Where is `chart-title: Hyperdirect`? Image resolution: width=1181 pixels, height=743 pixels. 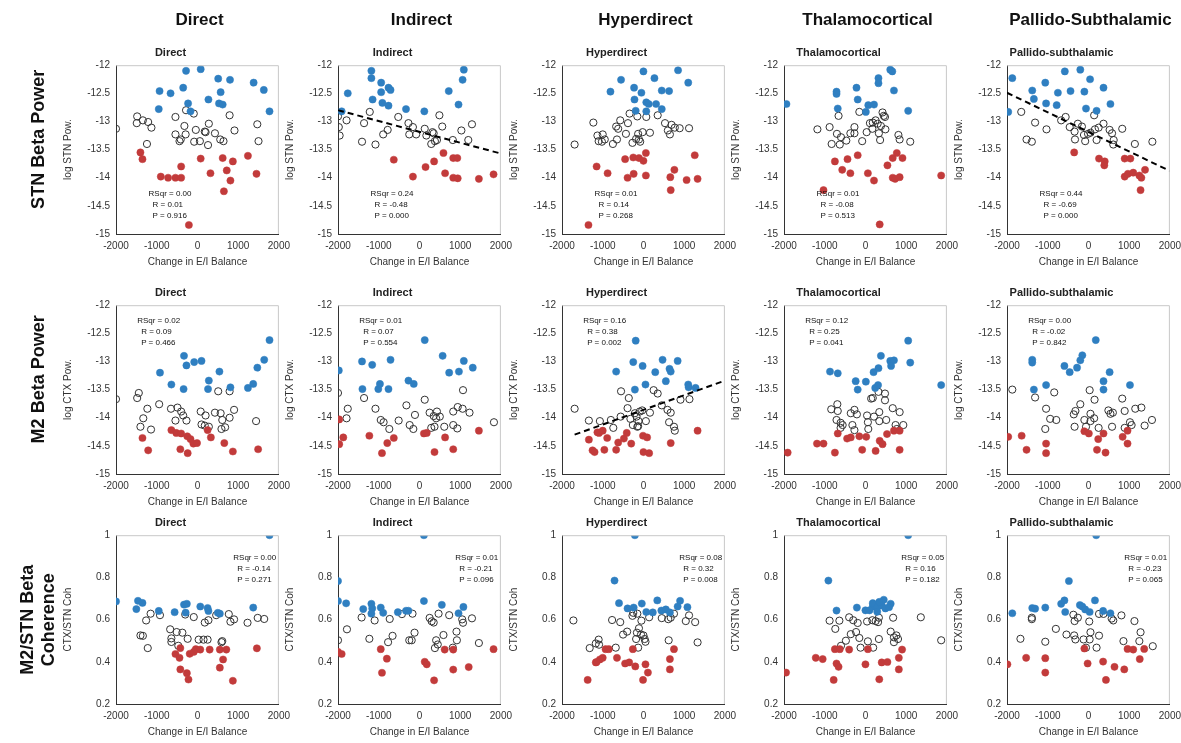 chart-title: Hyperdirect is located at coordinates (616, 51).